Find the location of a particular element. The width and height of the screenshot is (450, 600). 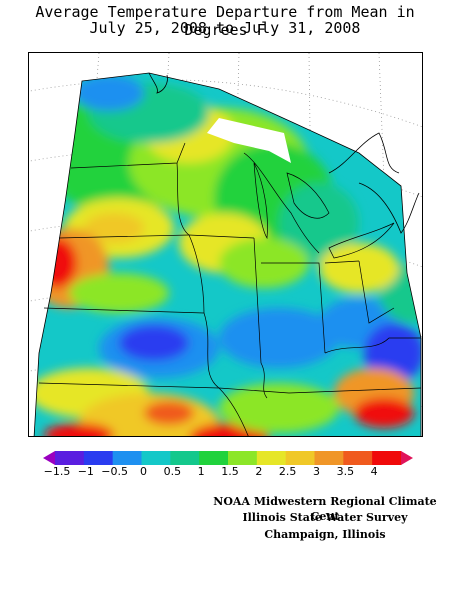

legend-tick-label: −0.5 is located at coordinates (115, 471).